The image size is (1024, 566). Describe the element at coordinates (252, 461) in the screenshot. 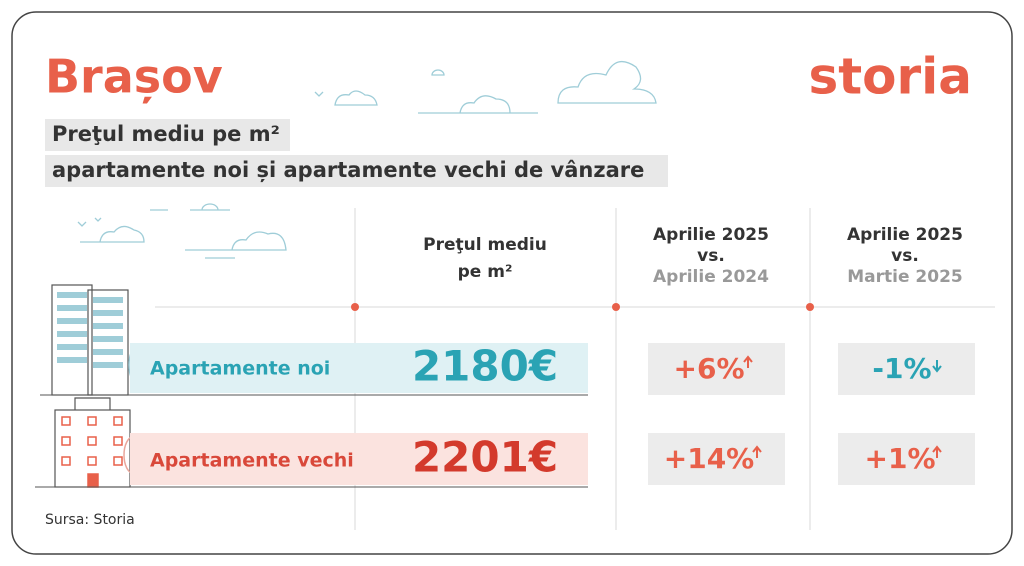

I see `row-label: Apartamente vechi` at that location.